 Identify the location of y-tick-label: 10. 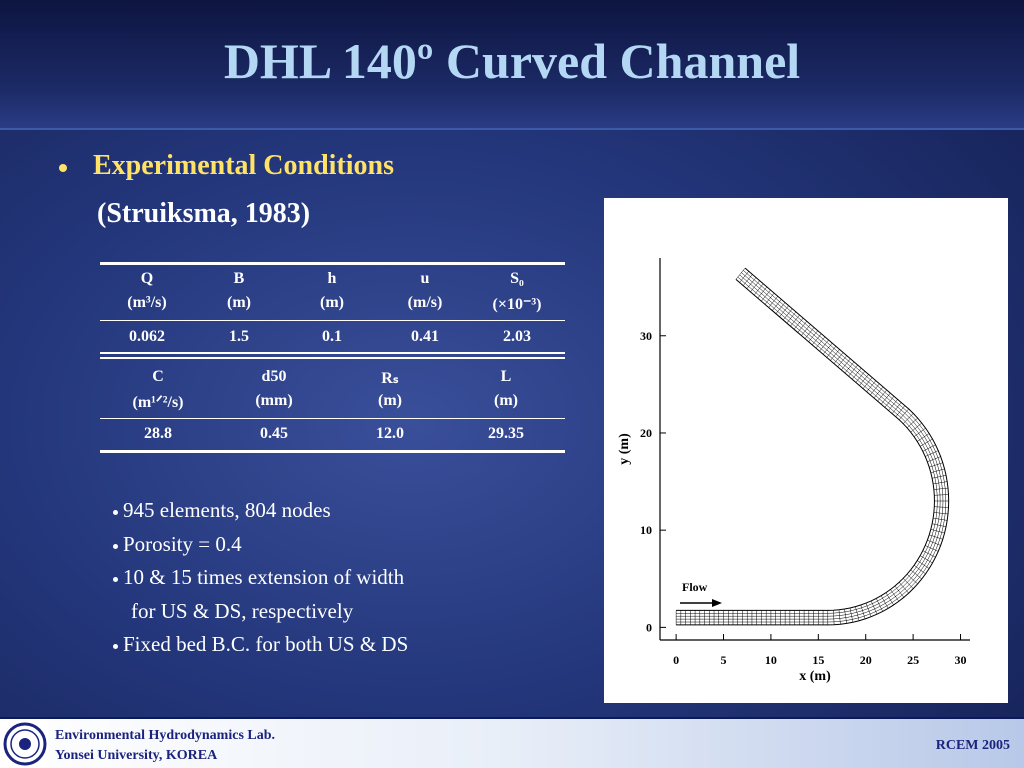
(646, 530).